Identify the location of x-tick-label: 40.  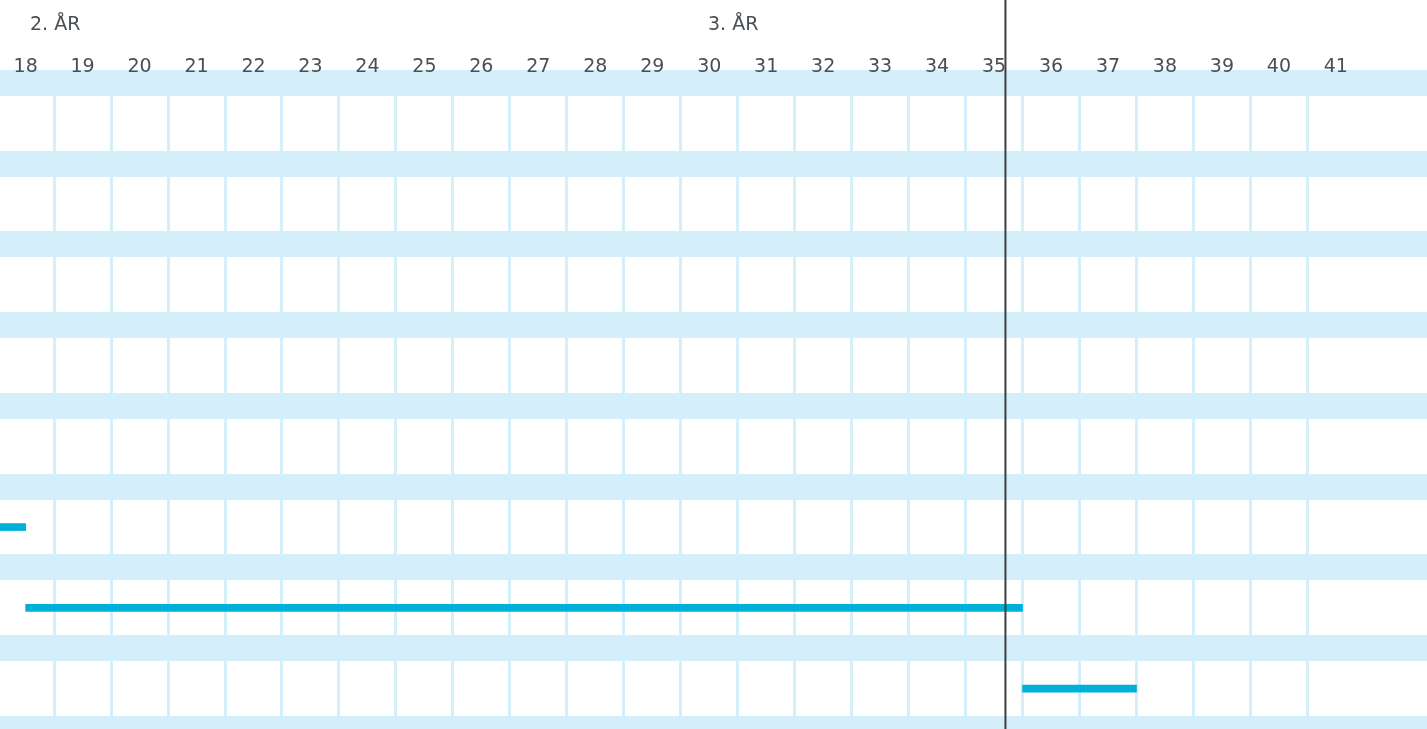
(1278, 65).